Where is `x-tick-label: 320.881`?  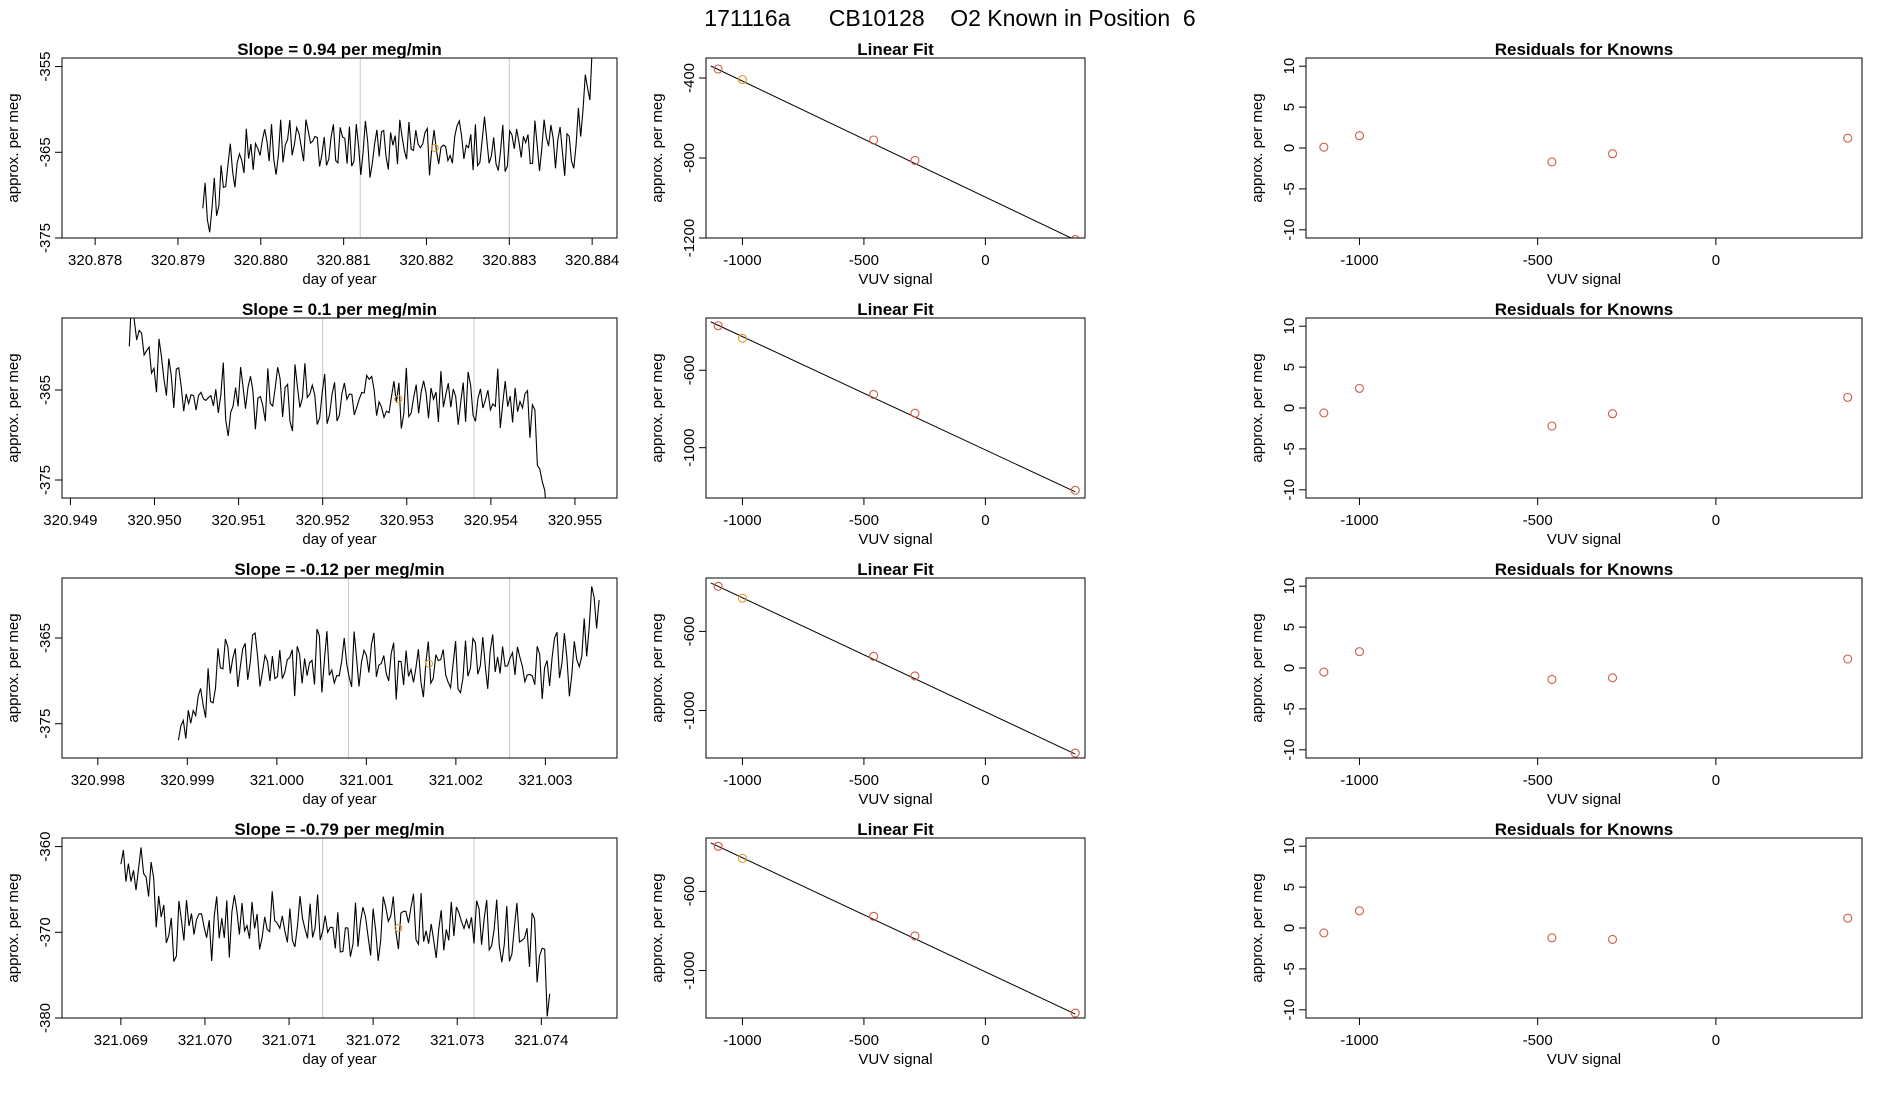
x-tick-label: 320.881 is located at coordinates (344, 260).